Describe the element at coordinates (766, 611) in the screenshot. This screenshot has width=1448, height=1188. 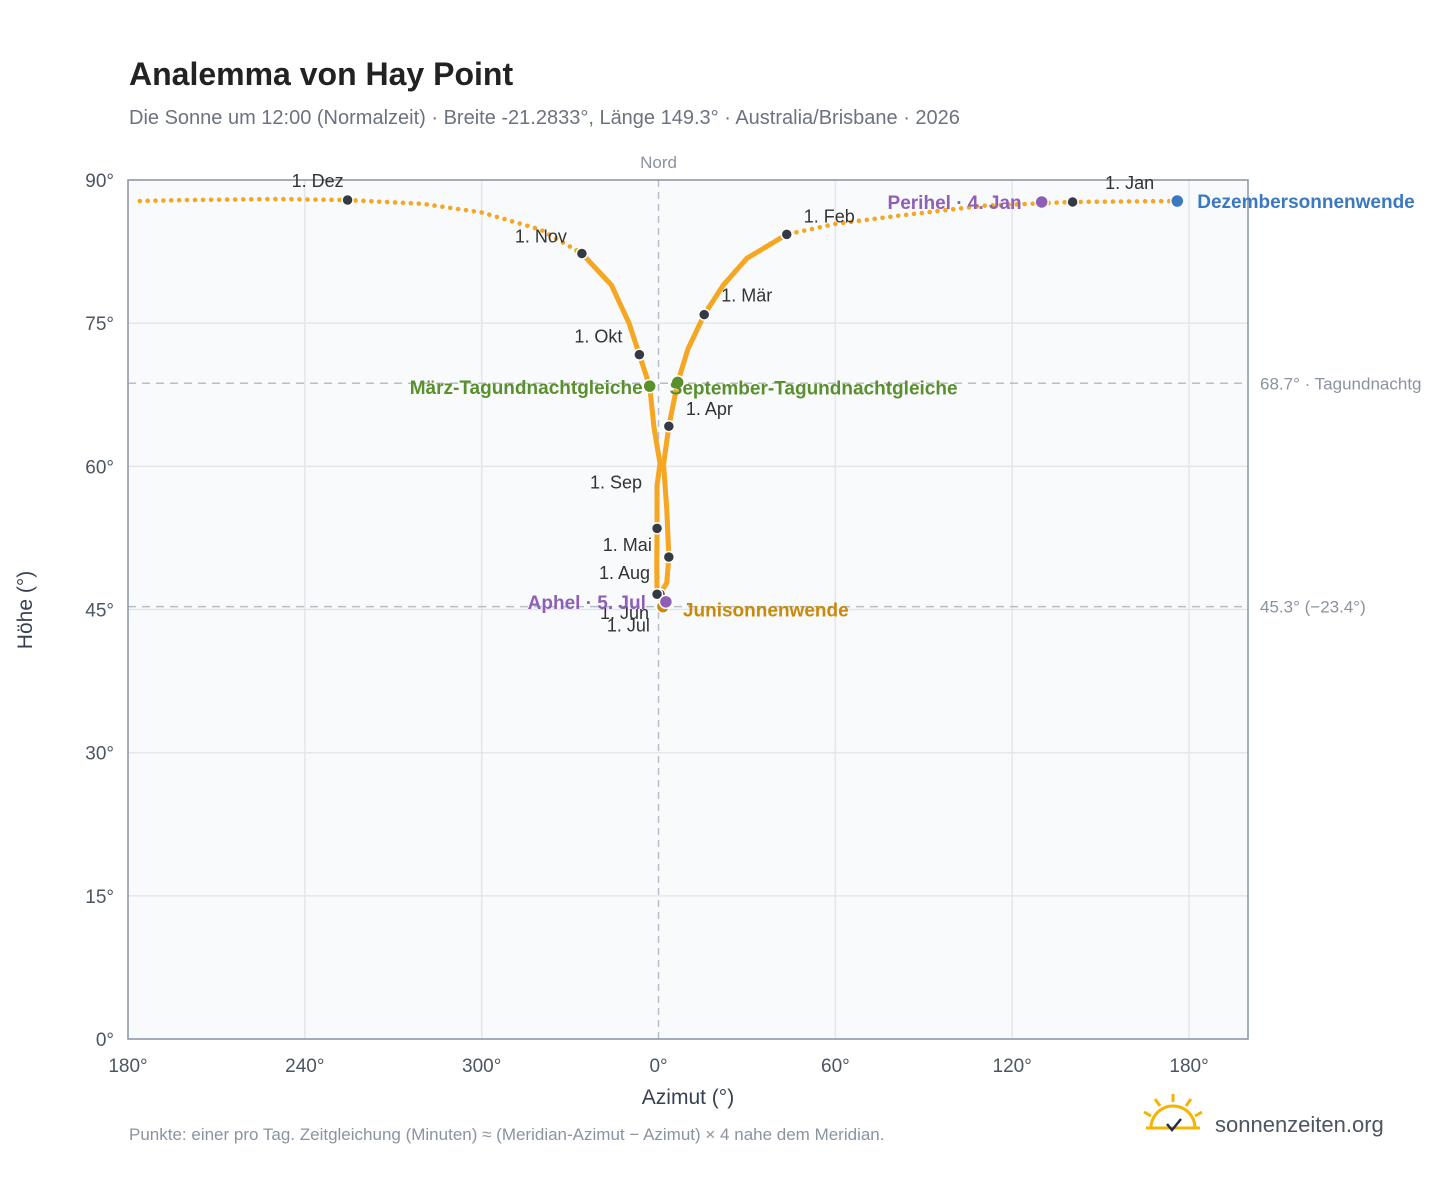
I see `event-label: Junisonnenwende` at that location.